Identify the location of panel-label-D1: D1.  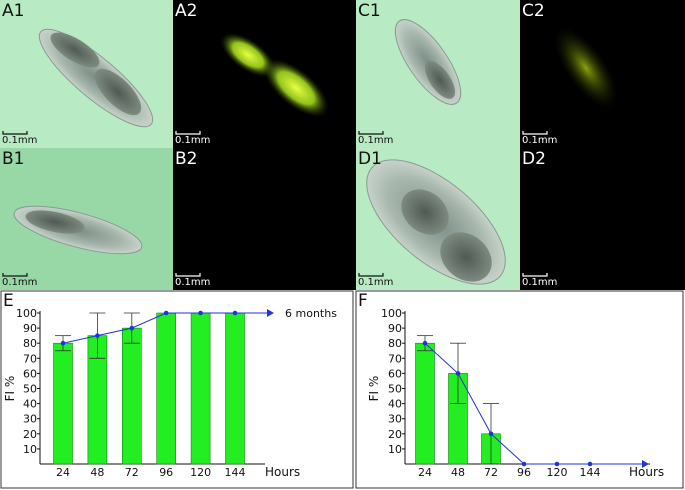
(370, 159).